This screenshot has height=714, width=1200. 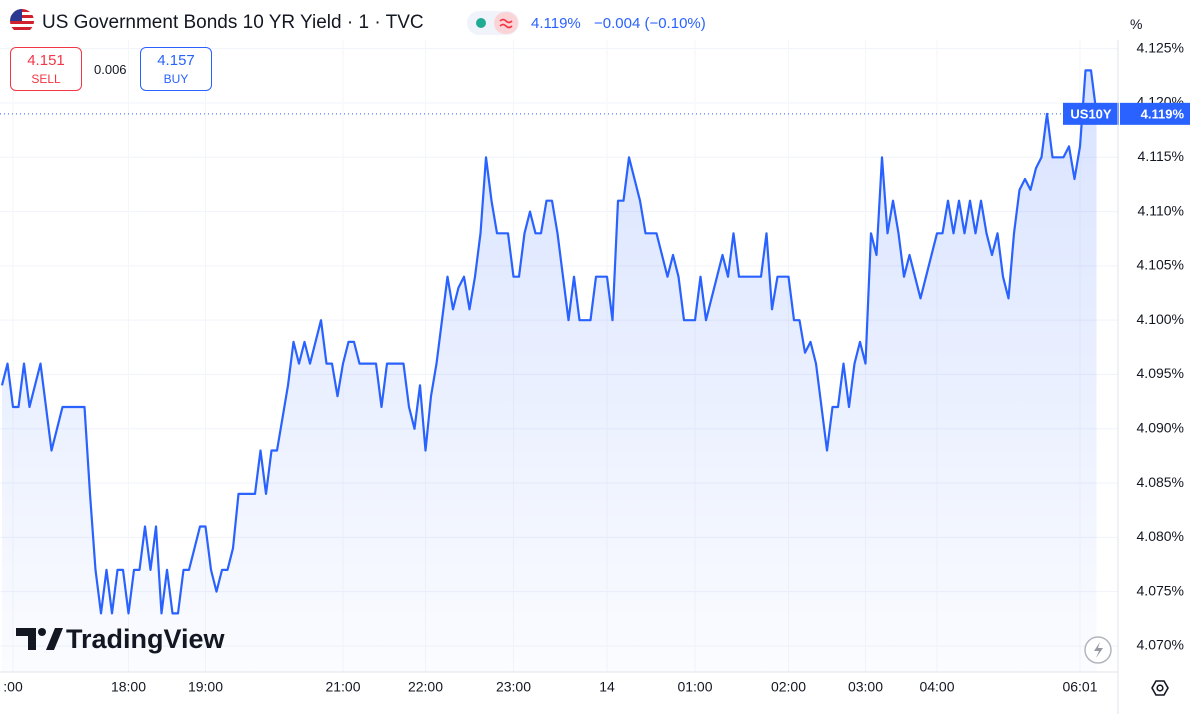 I want to click on symbol-tag: US10Y, so click(x=1091, y=113).